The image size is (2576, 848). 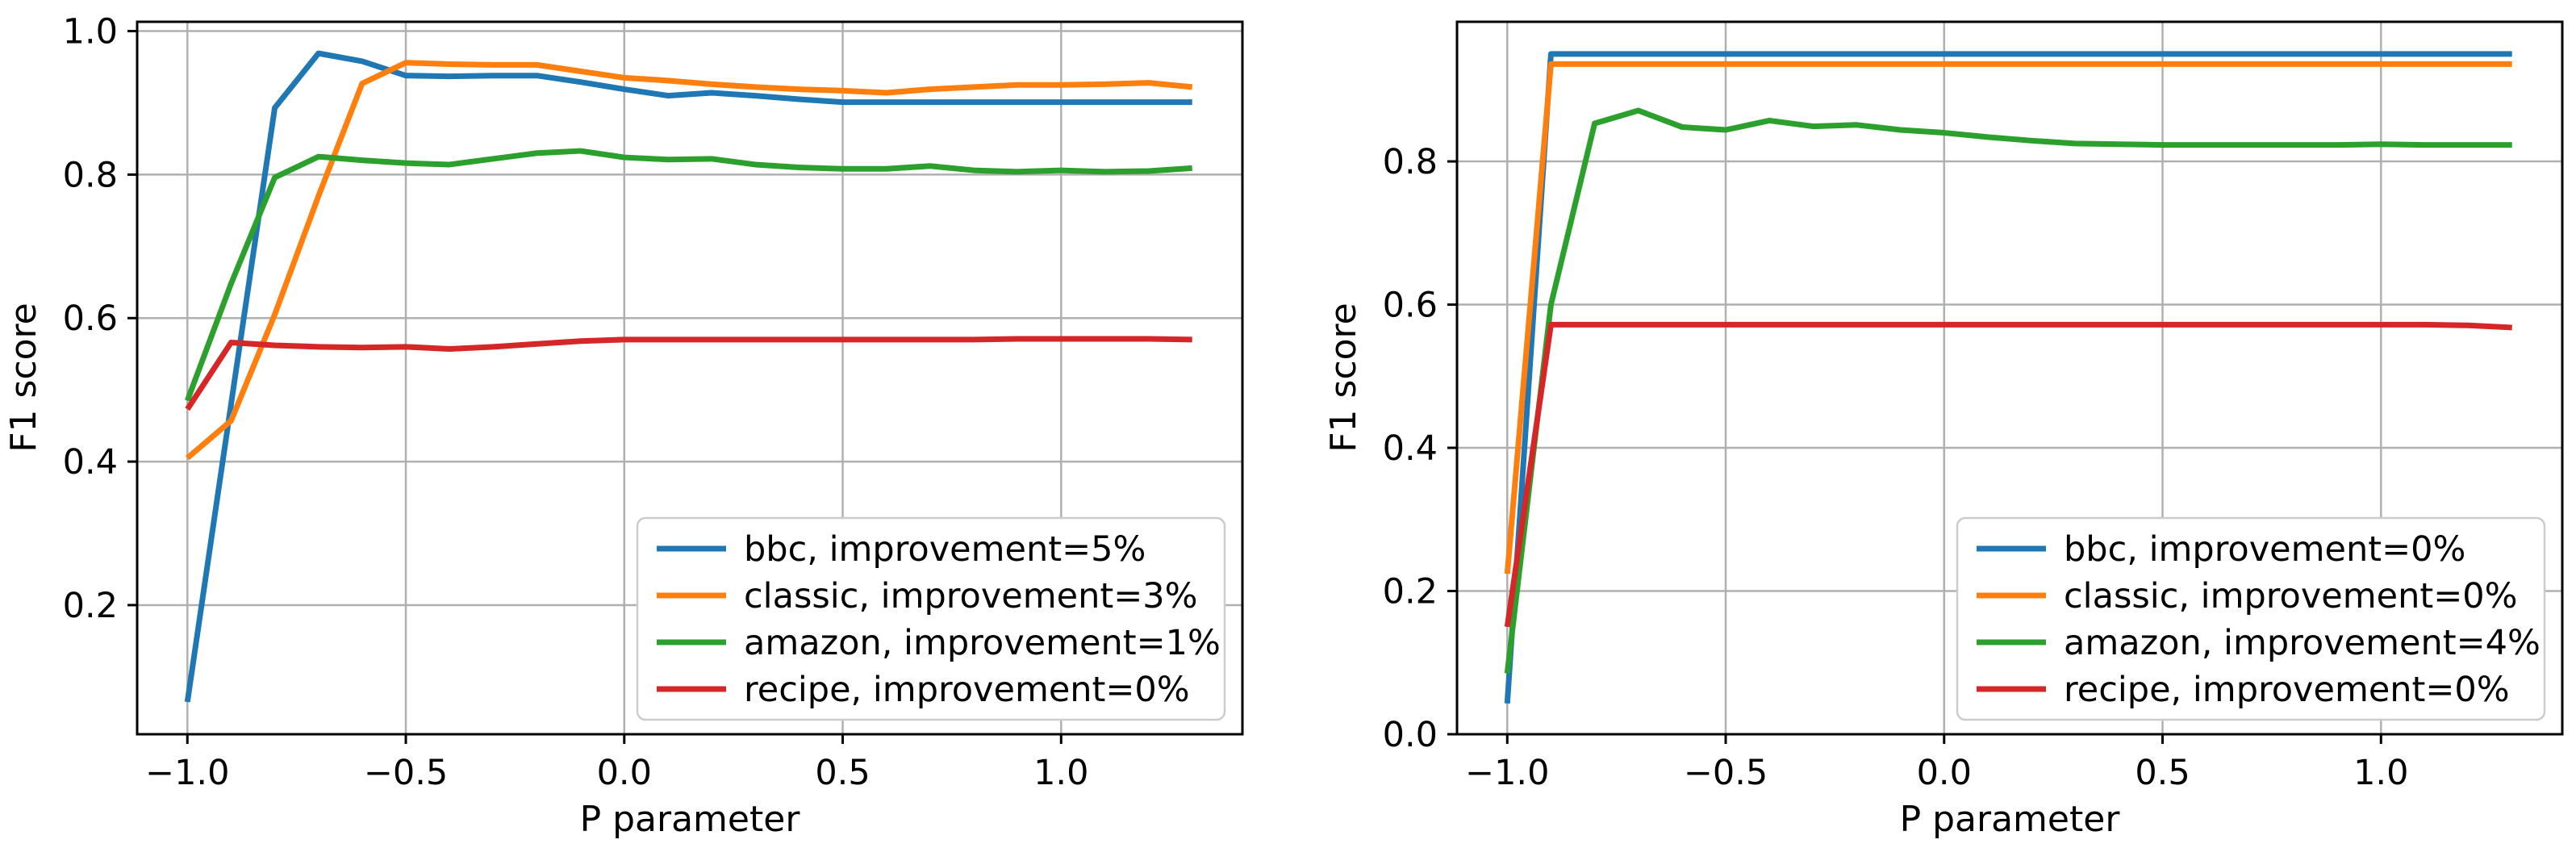 I want to click on legend-label-classic: classic, improvement=3%, so click(x=970, y=596).